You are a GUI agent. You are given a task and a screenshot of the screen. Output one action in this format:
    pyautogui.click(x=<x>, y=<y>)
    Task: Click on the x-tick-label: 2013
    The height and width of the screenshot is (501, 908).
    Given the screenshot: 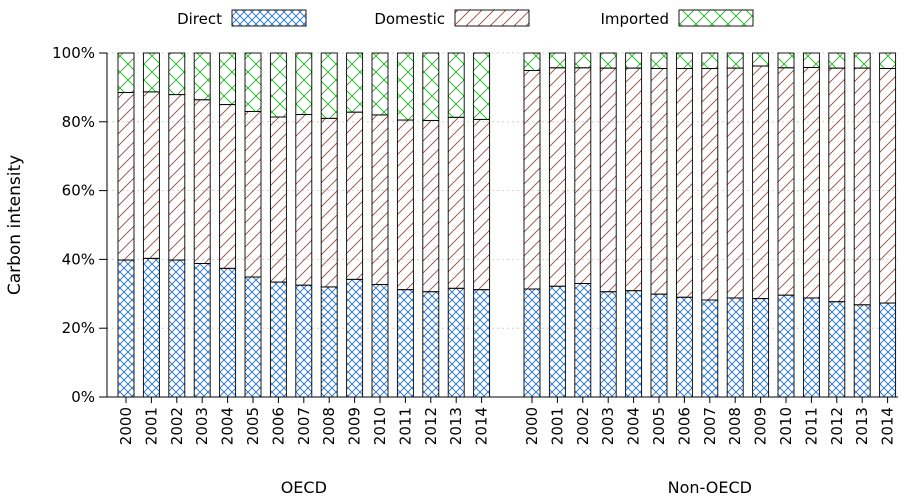 What is the action you would take?
    pyautogui.click(x=456, y=426)
    